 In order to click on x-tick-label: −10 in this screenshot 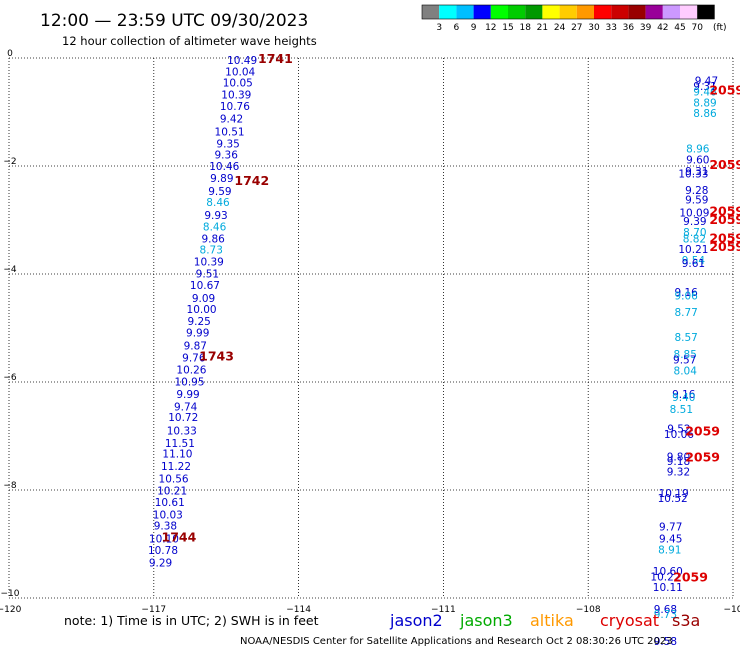, I will do `click(732, 610)`.